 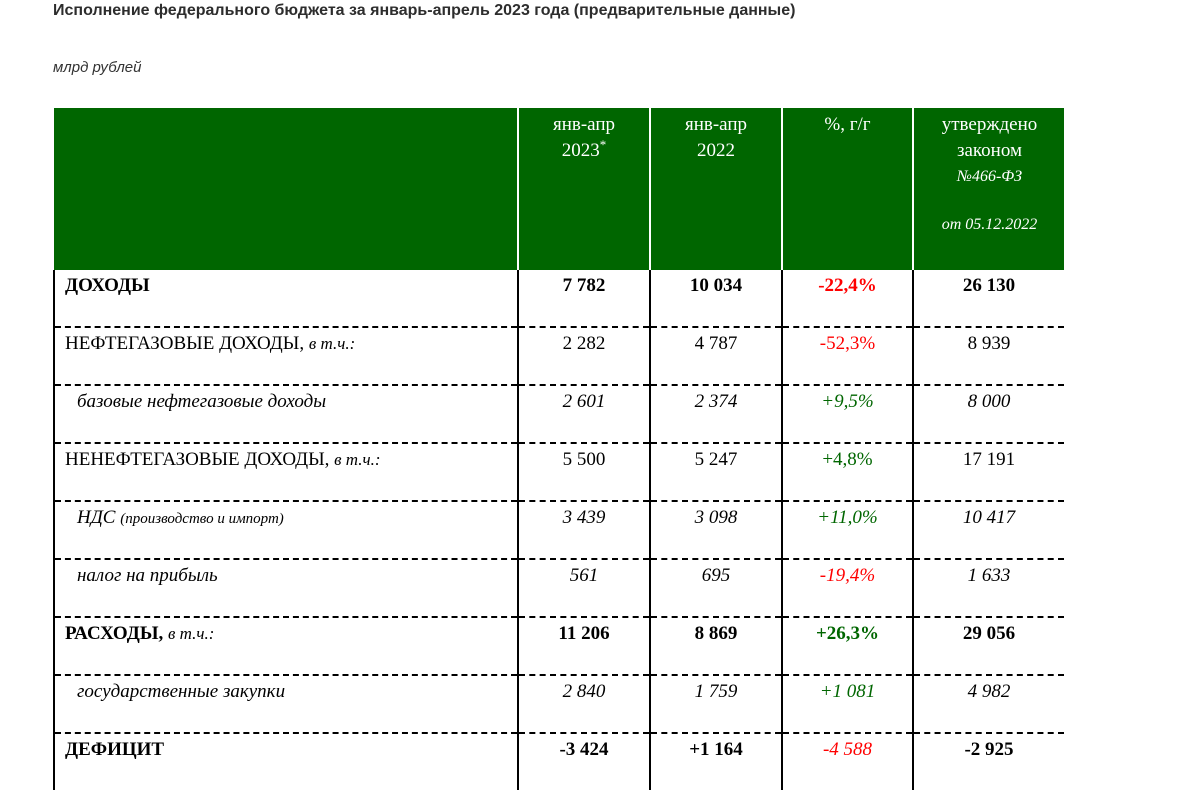 What do you see at coordinates (286, 472) in the screenshot?
I see `row-label: НЕНЕФТЕГАЗОВЫЕ ДОХОДЫ, в т.ч.:` at bounding box center [286, 472].